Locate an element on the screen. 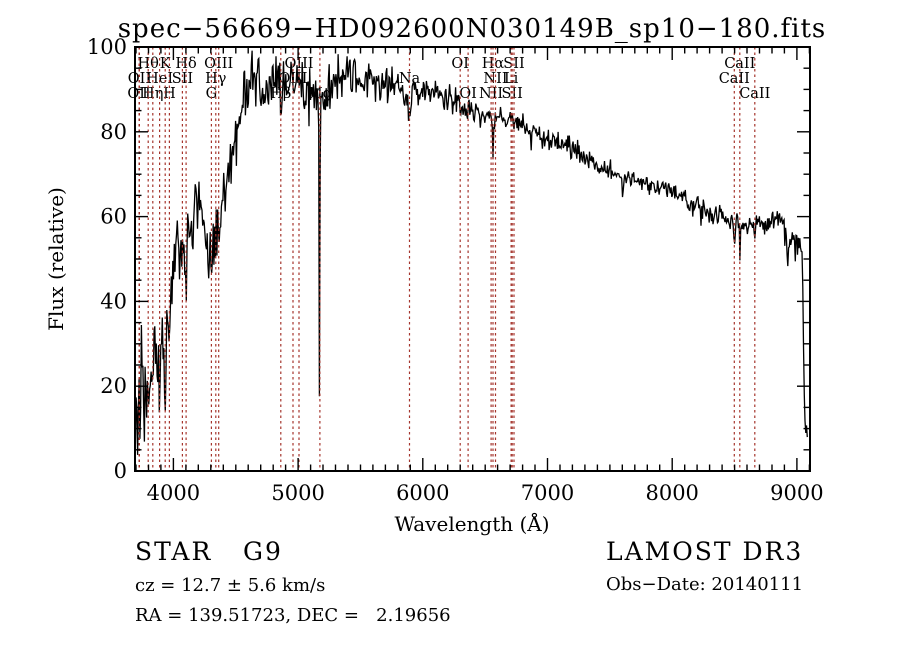 This screenshot has width=900, height=649. x-tick-labels: 4000 5000 6000 7000 8000 9000 is located at coordinates (485, 493).